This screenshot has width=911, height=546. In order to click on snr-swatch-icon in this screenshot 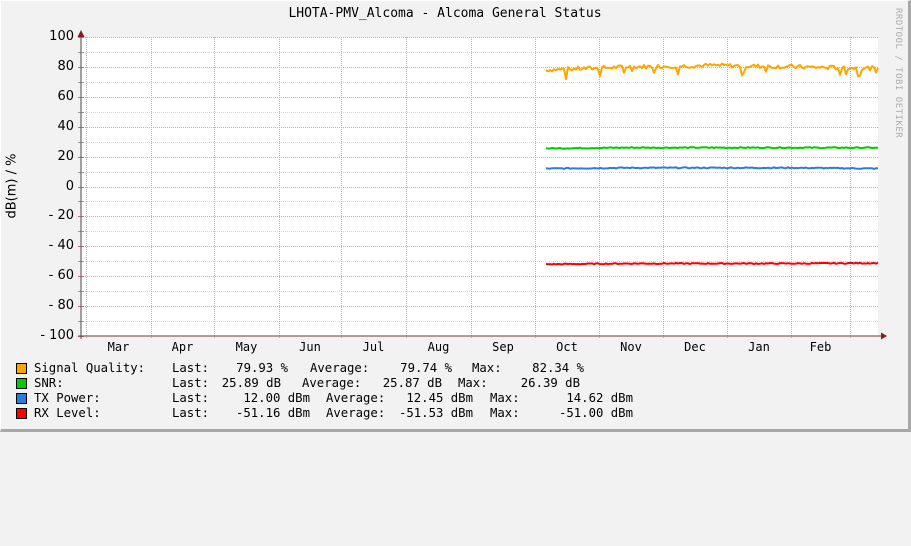, I will do `click(21, 383)`.